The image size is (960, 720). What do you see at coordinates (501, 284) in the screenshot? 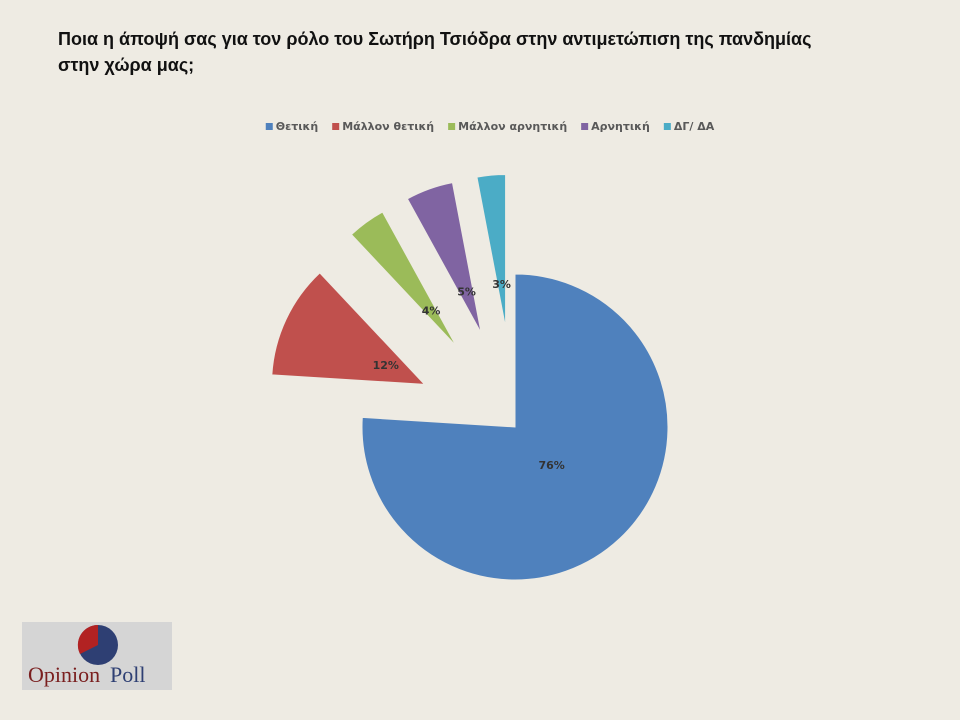
I see `data-label: 3%` at bounding box center [501, 284].